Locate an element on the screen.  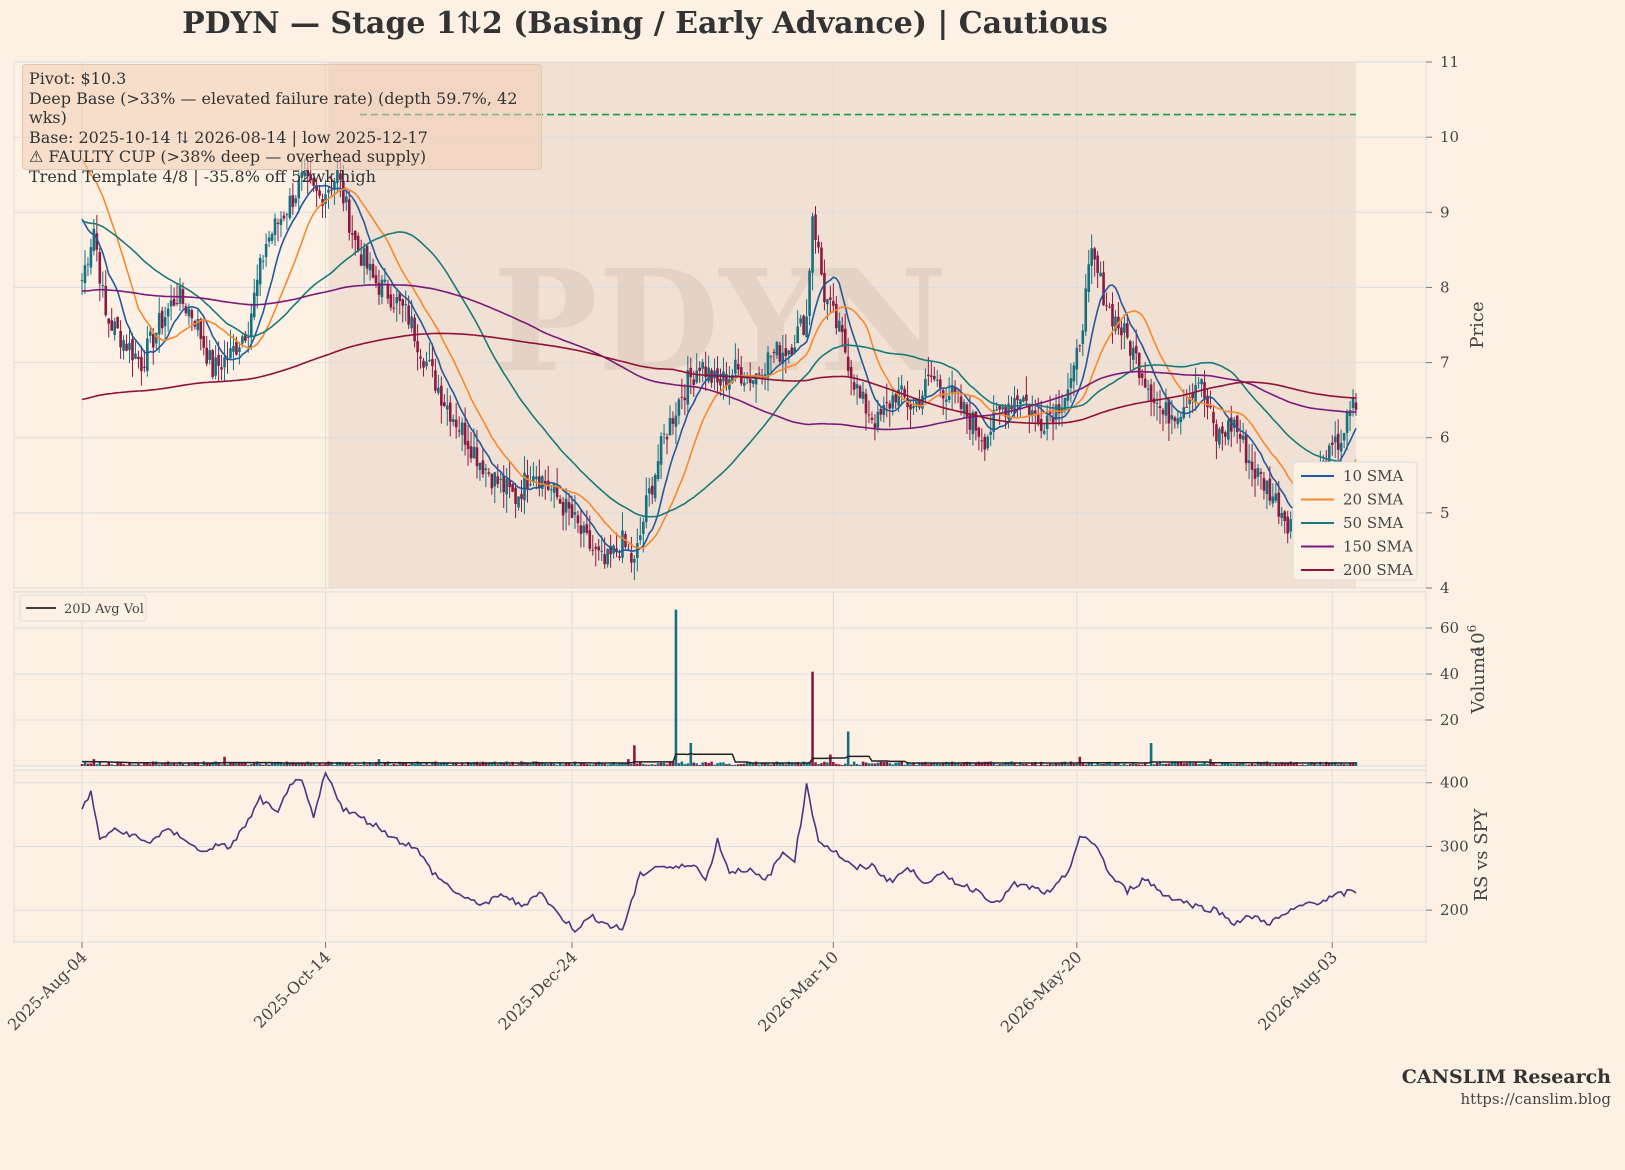
x-tick-label: 2026-Aug-03 is located at coordinates (1297, 990).